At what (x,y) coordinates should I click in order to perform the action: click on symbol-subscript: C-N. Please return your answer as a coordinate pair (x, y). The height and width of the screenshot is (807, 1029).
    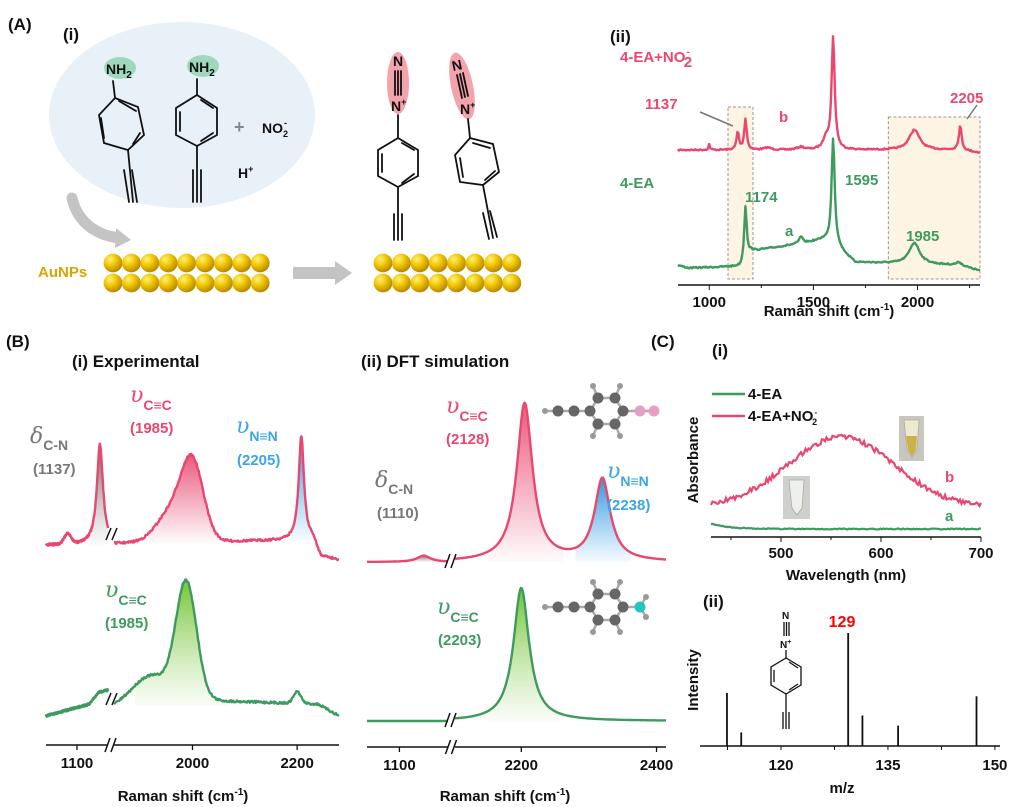
    Looking at the image, I should click on (400, 489).